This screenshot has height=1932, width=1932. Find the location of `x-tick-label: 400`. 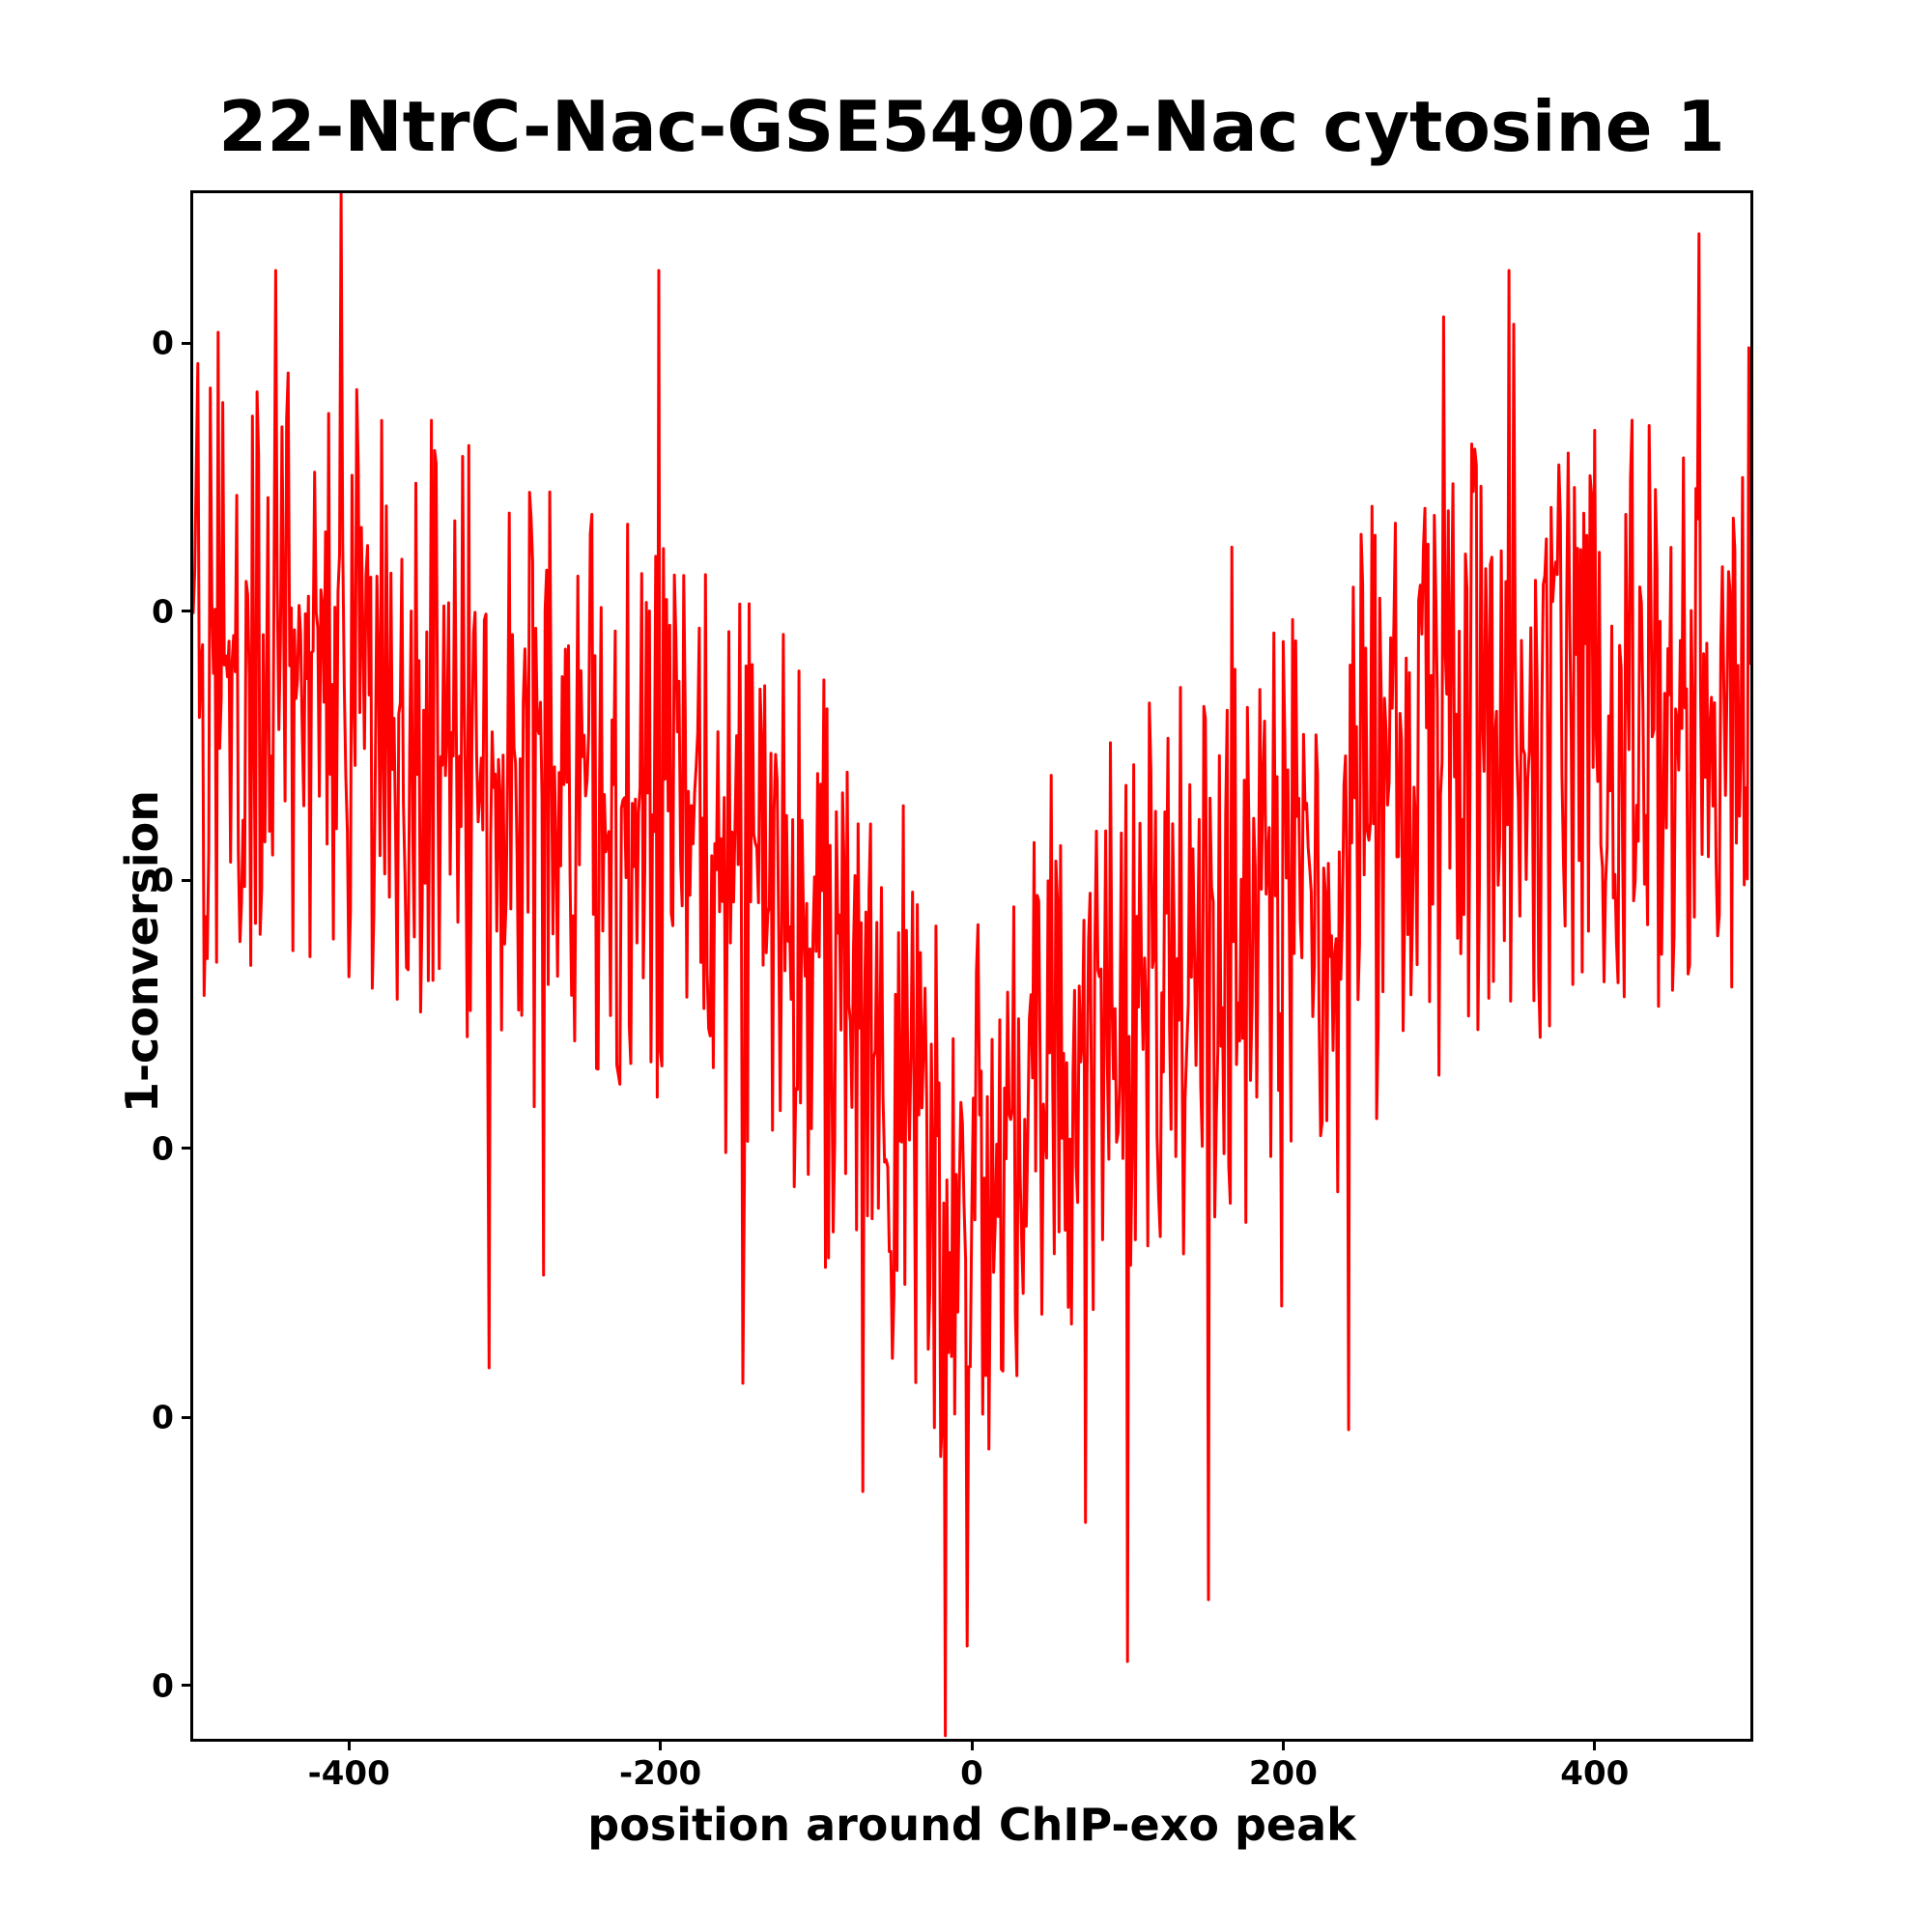

x-tick-label: 400 is located at coordinates (1595, 1773).